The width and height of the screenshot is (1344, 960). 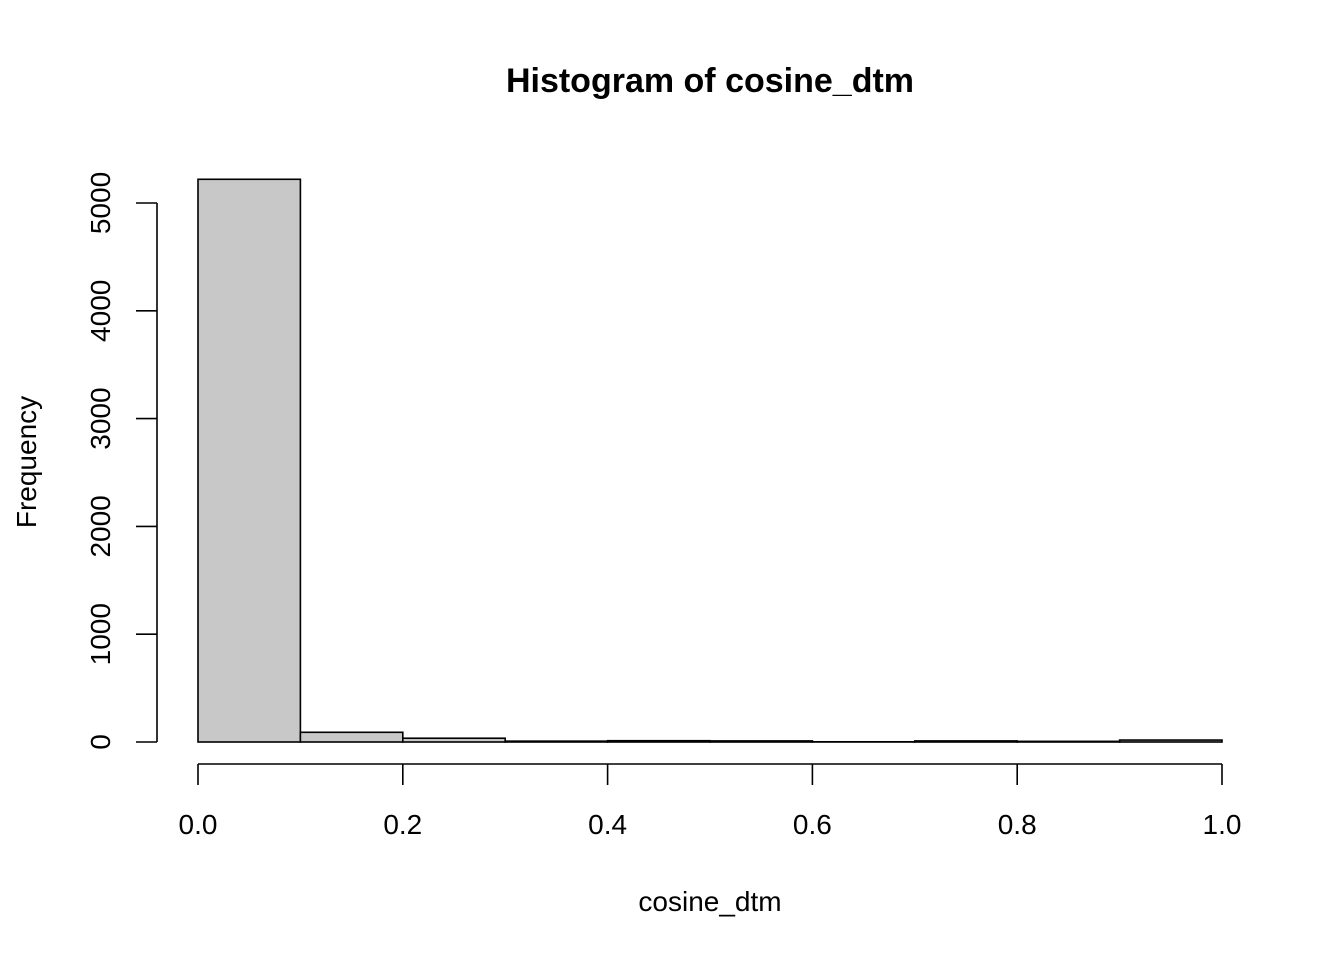 I want to click on y-tick-label: 1000, so click(x=100, y=634).